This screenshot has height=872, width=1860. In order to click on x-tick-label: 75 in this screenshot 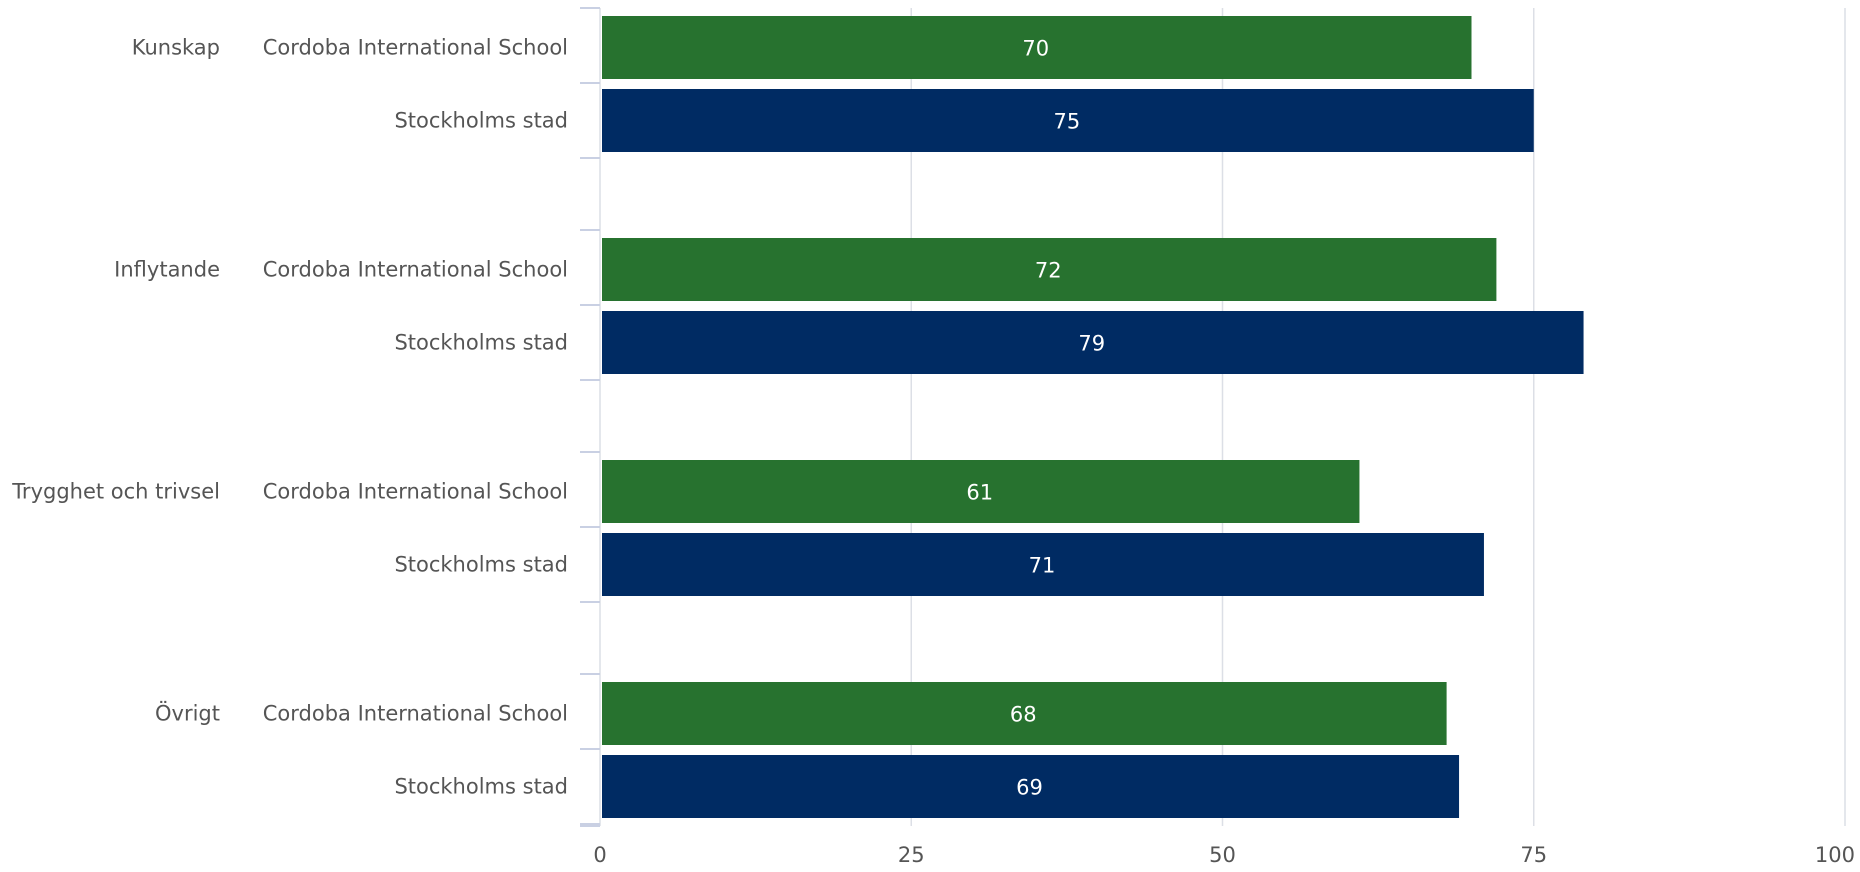, I will do `click(1533, 855)`.